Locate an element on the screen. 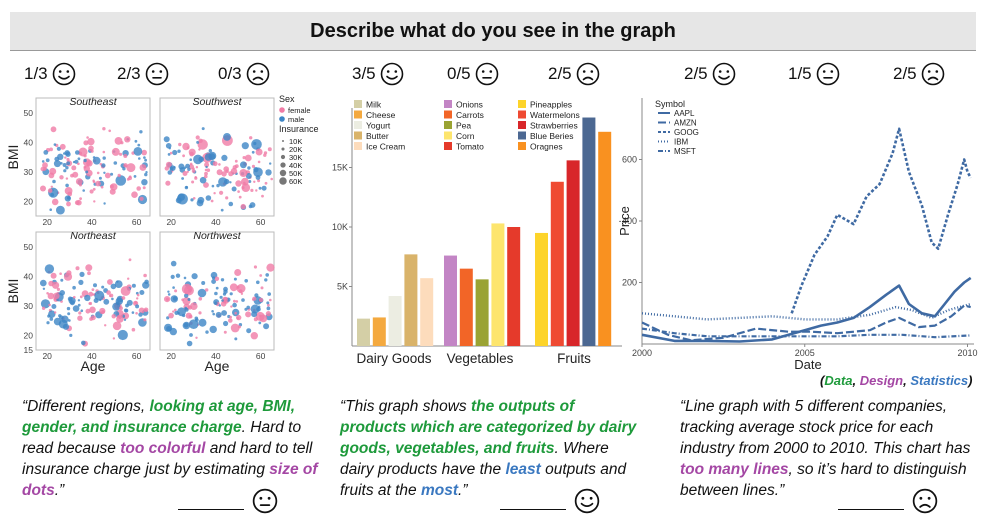 The image size is (1007, 520). legend-label: IBM is located at coordinates (681, 142).